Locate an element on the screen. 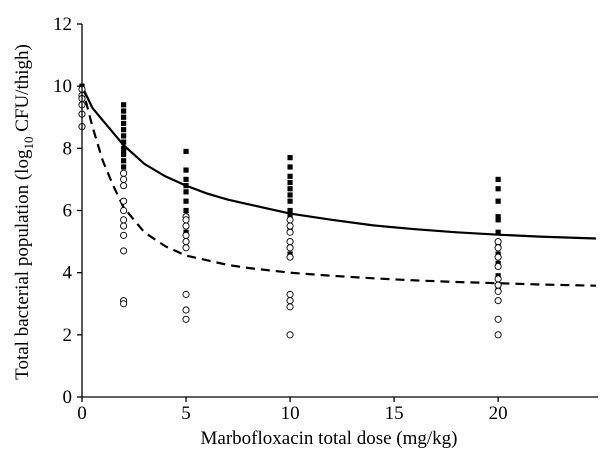 This screenshot has width=602, height=457. y-axis-title-main: Total bacterial population (log is located at coordinates (22, 264).